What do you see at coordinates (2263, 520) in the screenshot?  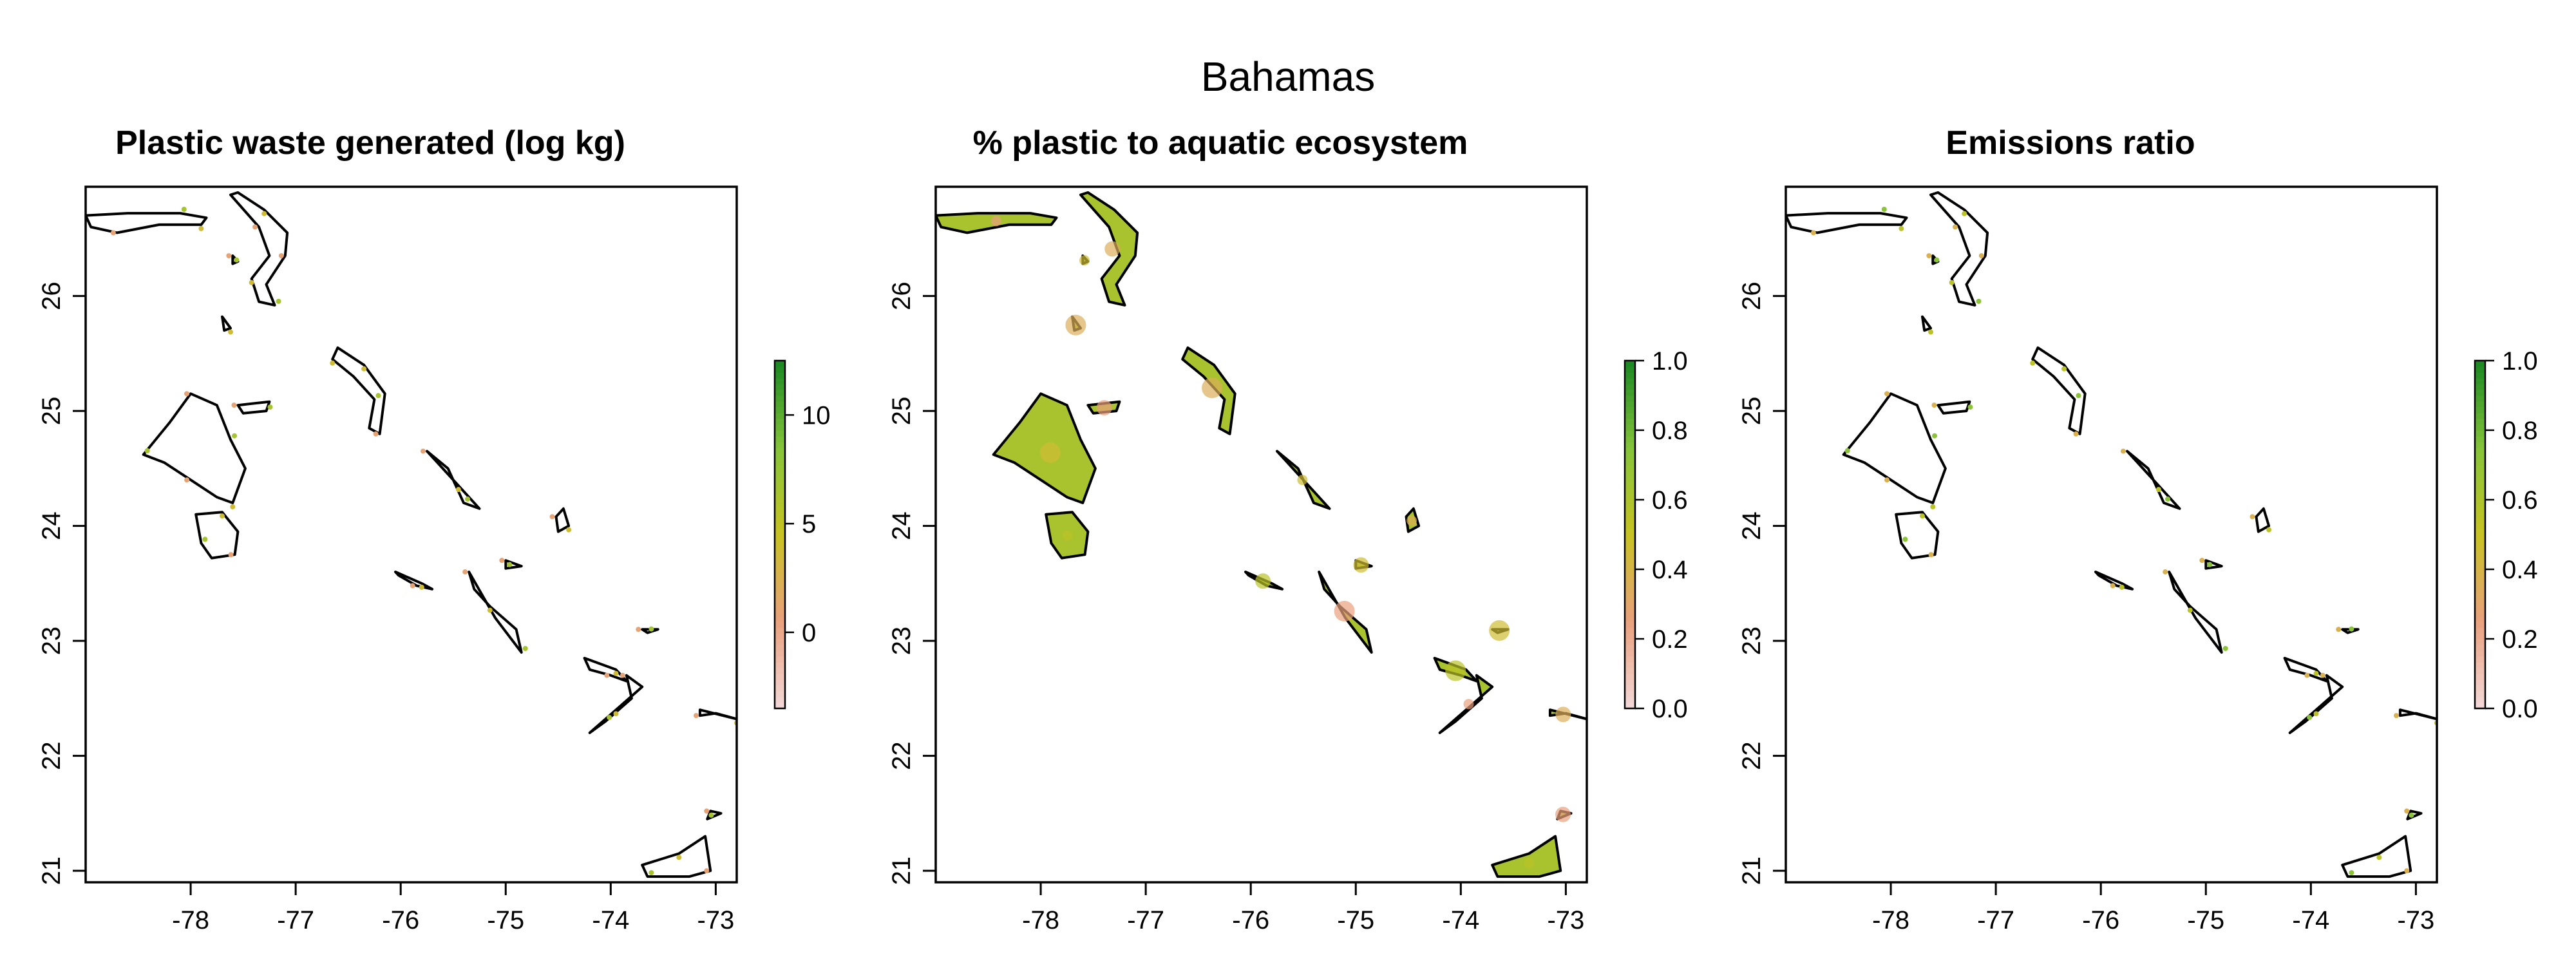 I see `san-salvador-island` at bounding box center [2263, 520].